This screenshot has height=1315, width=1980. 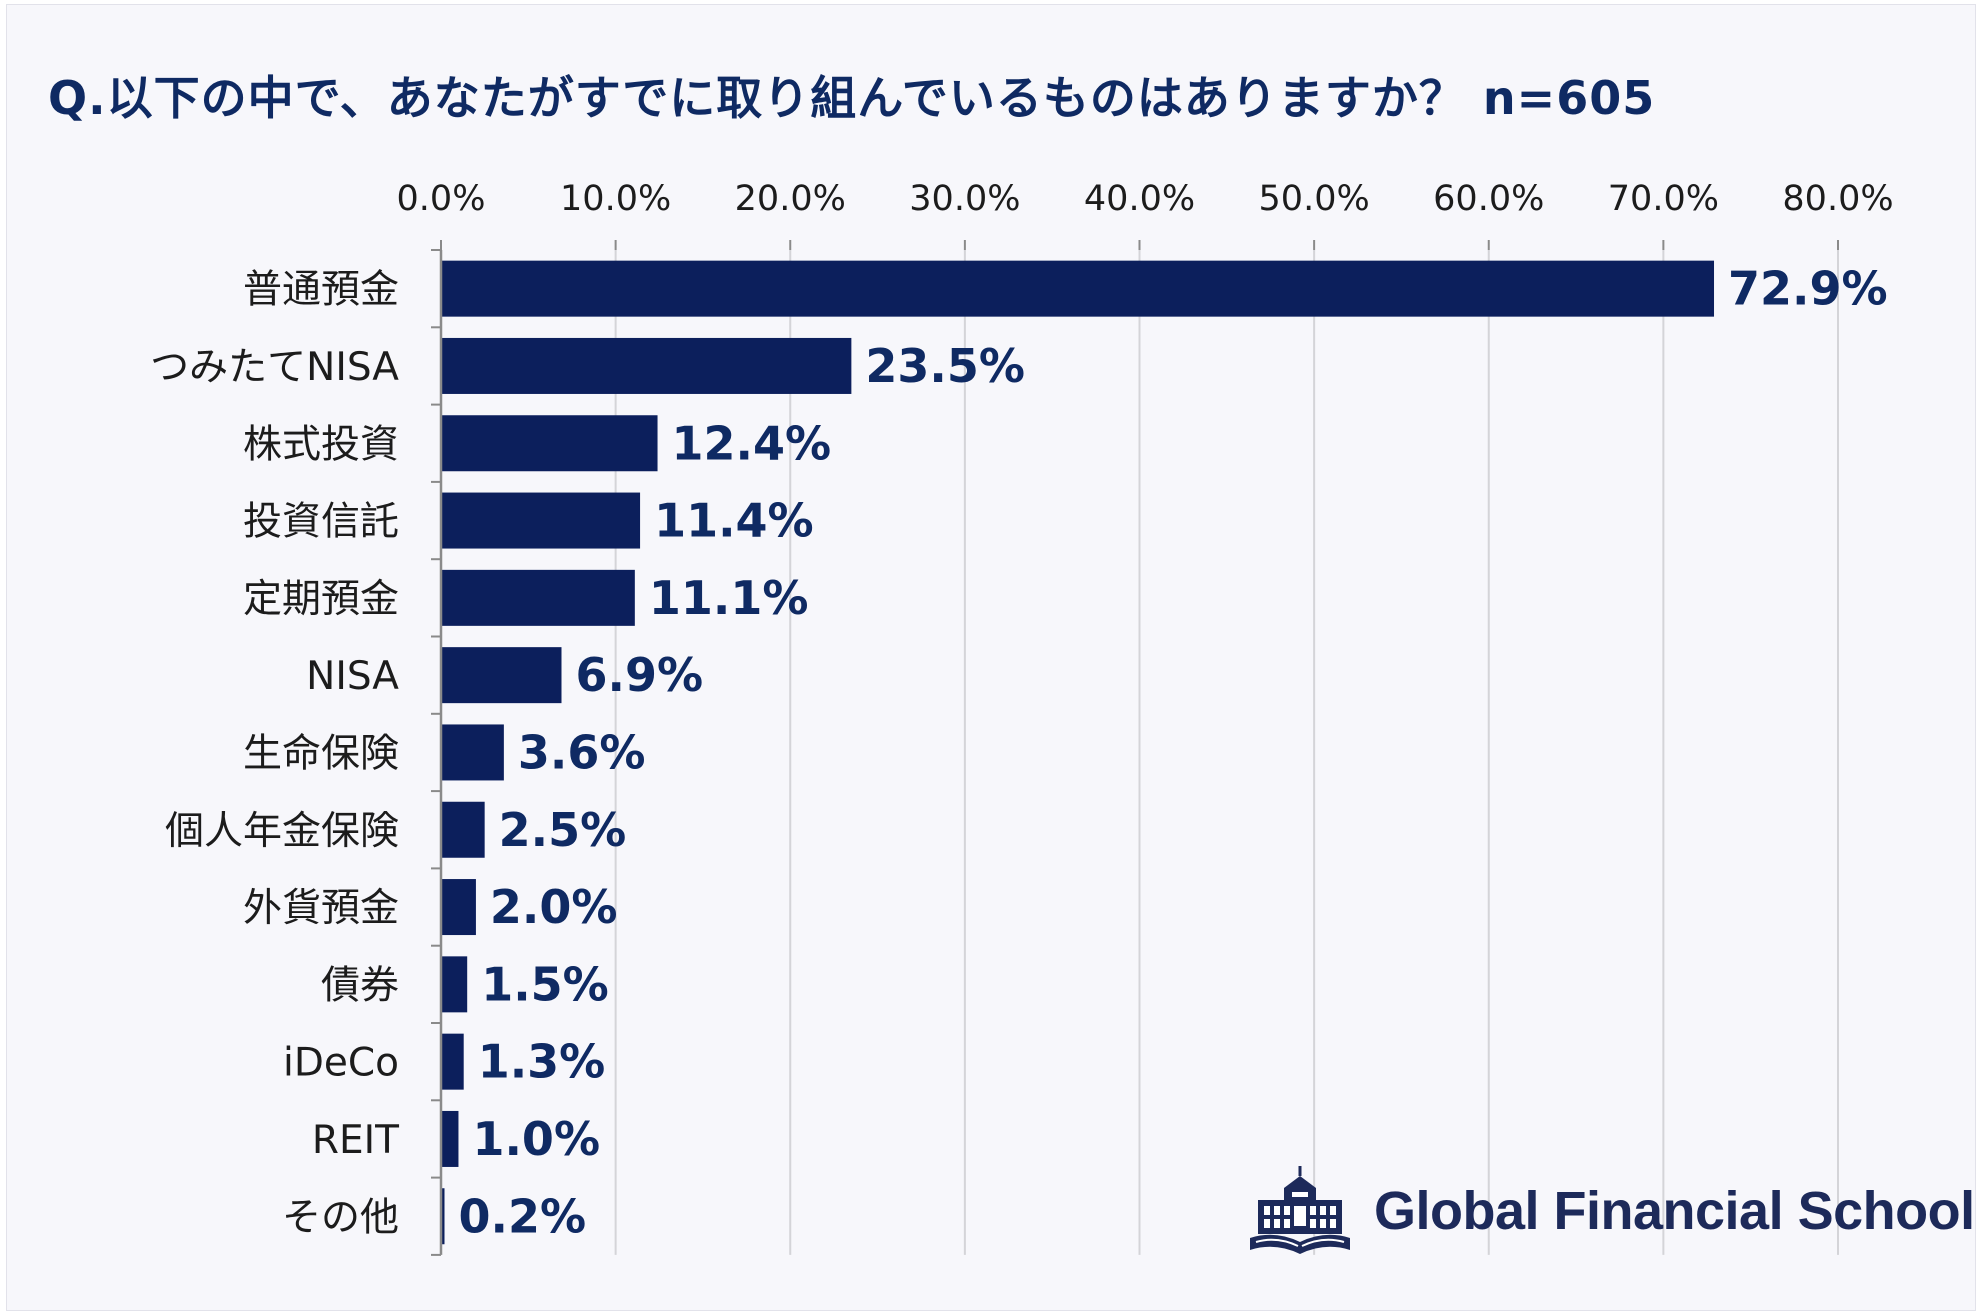 I want to click on category-label: REIT, so click(x=355, y=1140).